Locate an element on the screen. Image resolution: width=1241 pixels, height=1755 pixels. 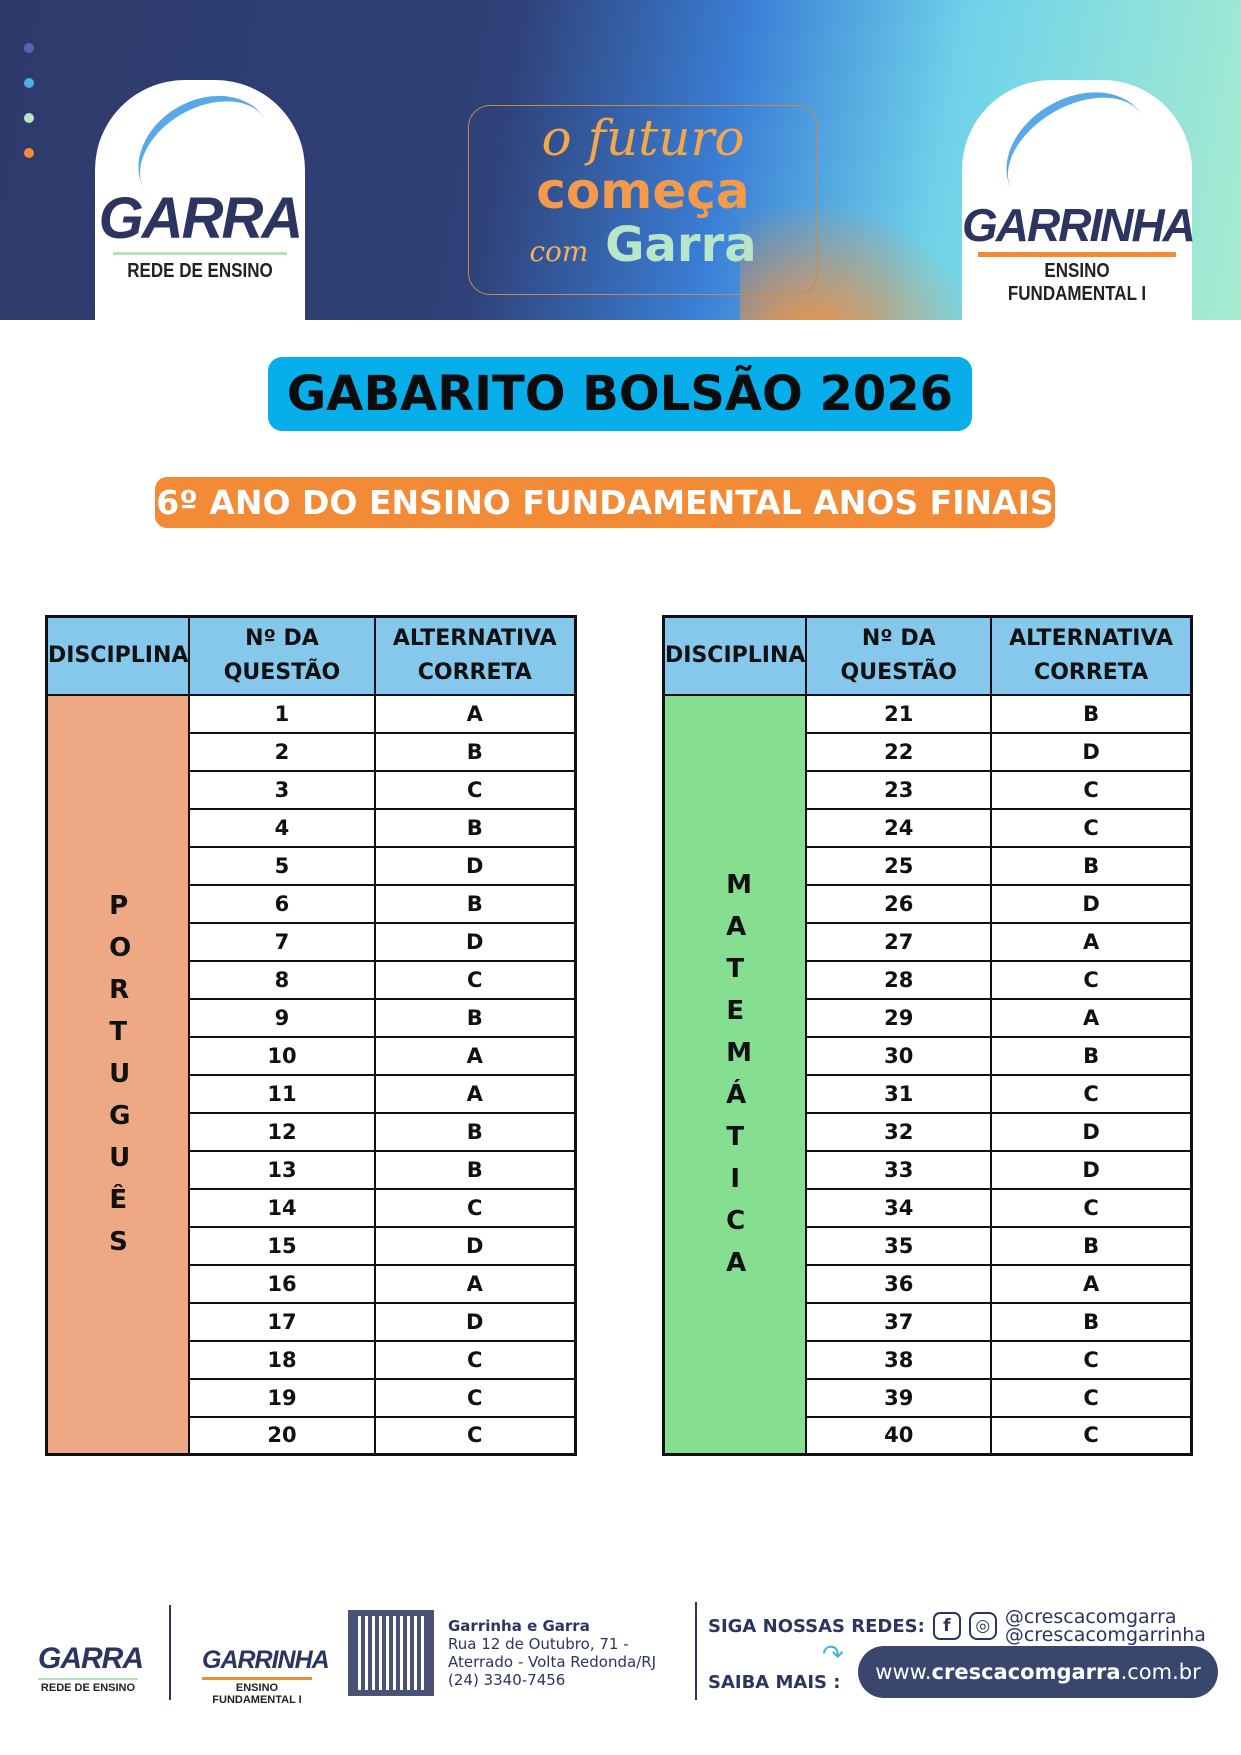
question-number: 36 is located at coordinates (899, 1283).